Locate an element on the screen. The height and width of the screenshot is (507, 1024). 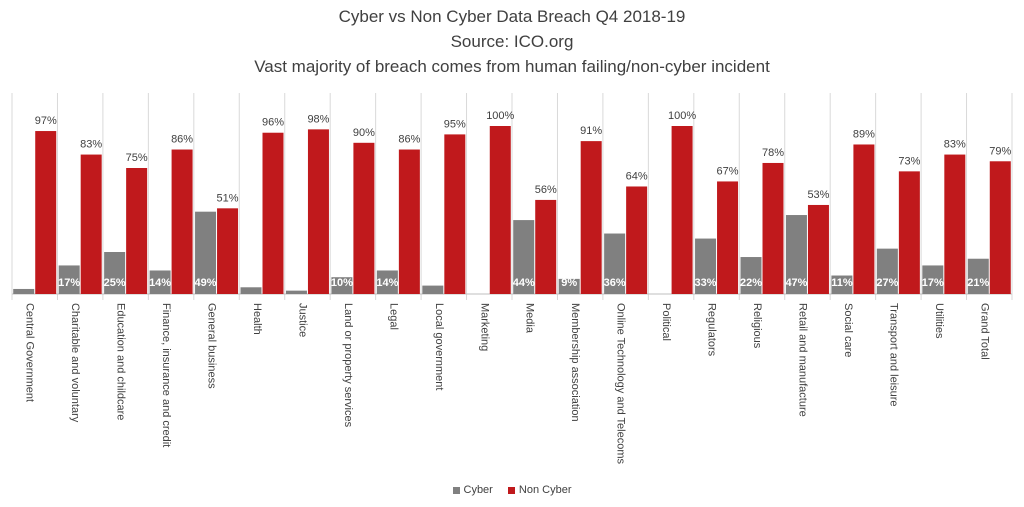
data-label-non-cyber: 79% is located at coordinates (1000, 151).